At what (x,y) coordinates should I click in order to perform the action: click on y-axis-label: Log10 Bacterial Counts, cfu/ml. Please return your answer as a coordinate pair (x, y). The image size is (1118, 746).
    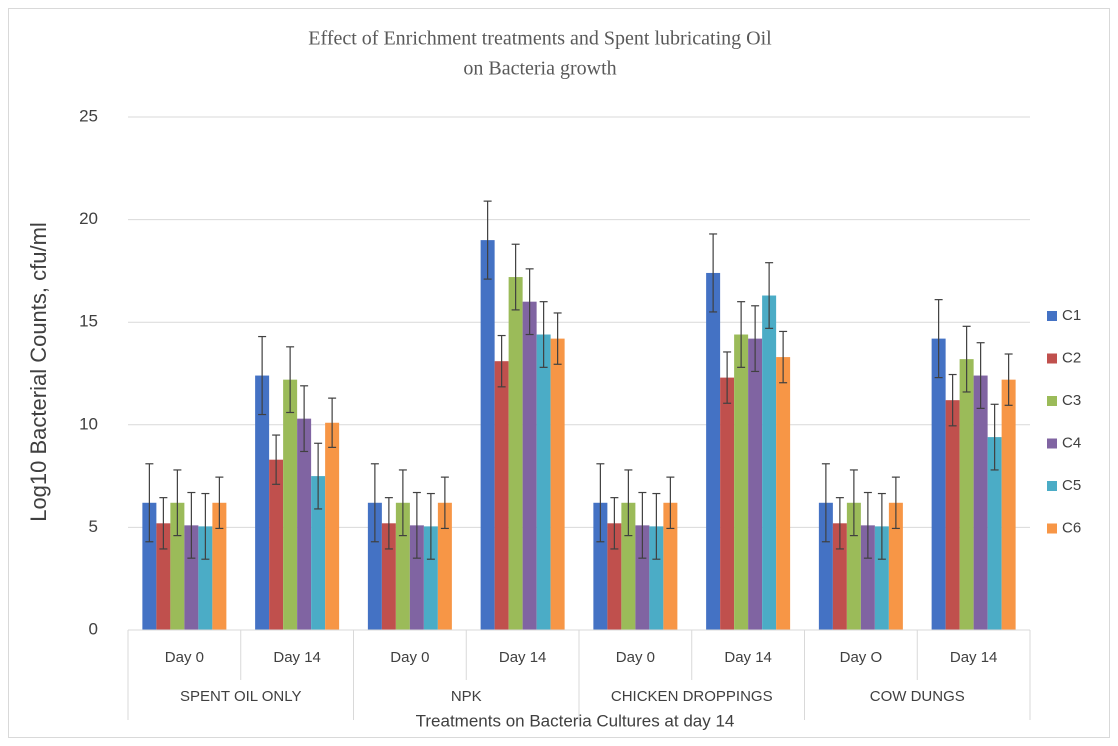
    Looking at the image, I should click on (38, 372).